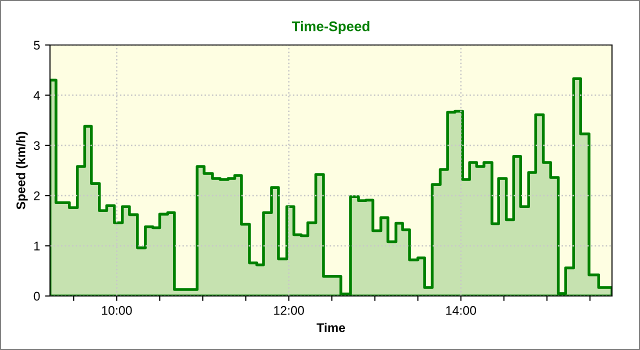  What do you see at coordinates (461, 310) in the screenshot?
I see `x-tick-label: 14:00` at bounding box center [461, 310].